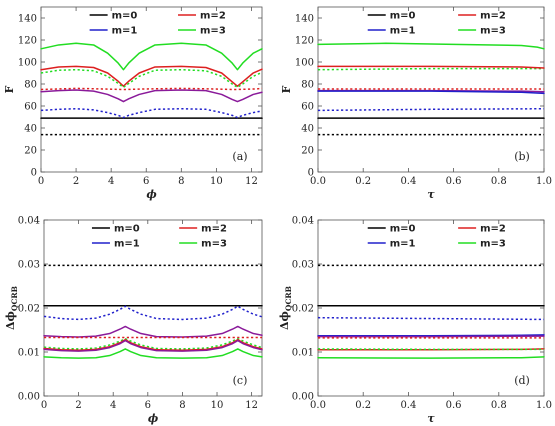 This screenshot has height=426, width=555. Describe the element at coordinates (522, 380) in the screenshot. I see `panel-label: (d)` at that location.